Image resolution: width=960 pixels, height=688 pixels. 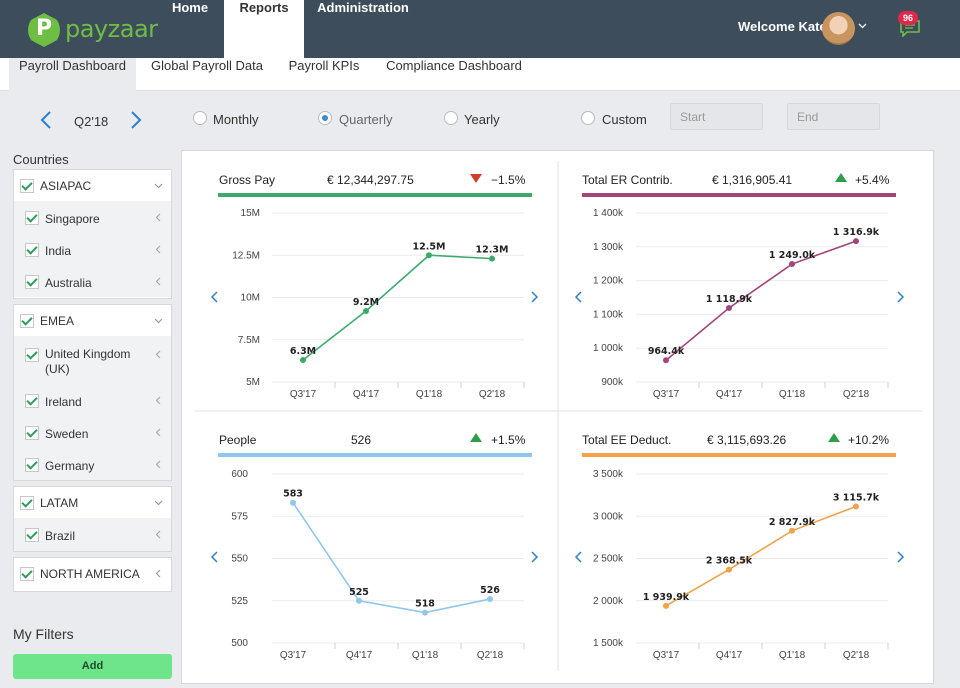 I want to click on welcome-text: Welcome Kate, so click(x=782, y=26).